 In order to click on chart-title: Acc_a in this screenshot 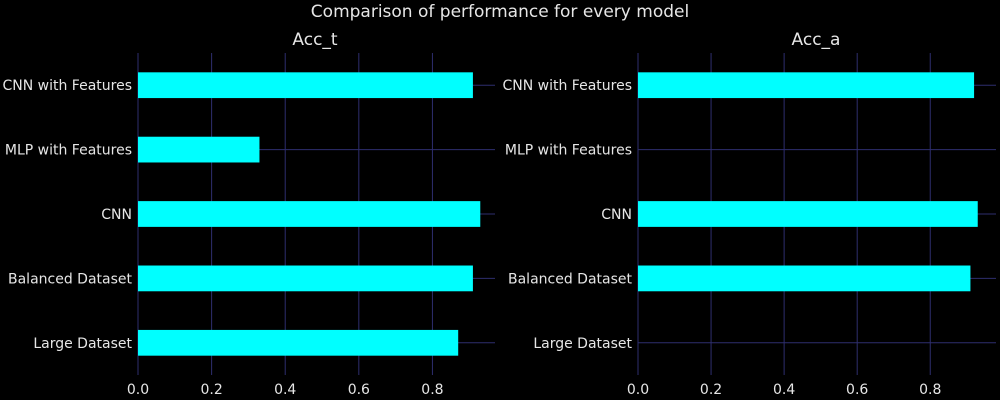, I will do `click(816, 40)`.